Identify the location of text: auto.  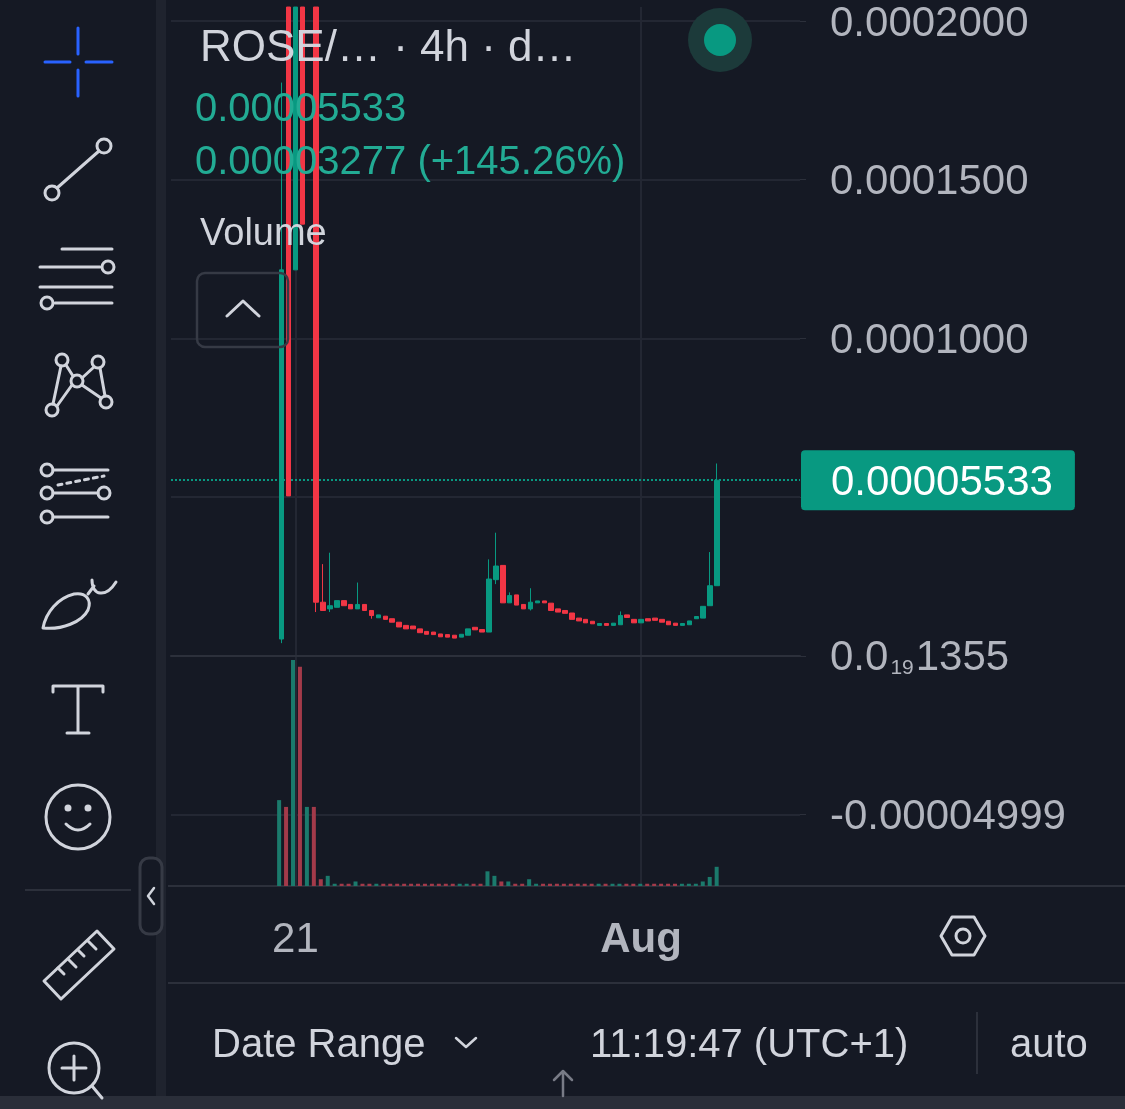
(1049, 1043).